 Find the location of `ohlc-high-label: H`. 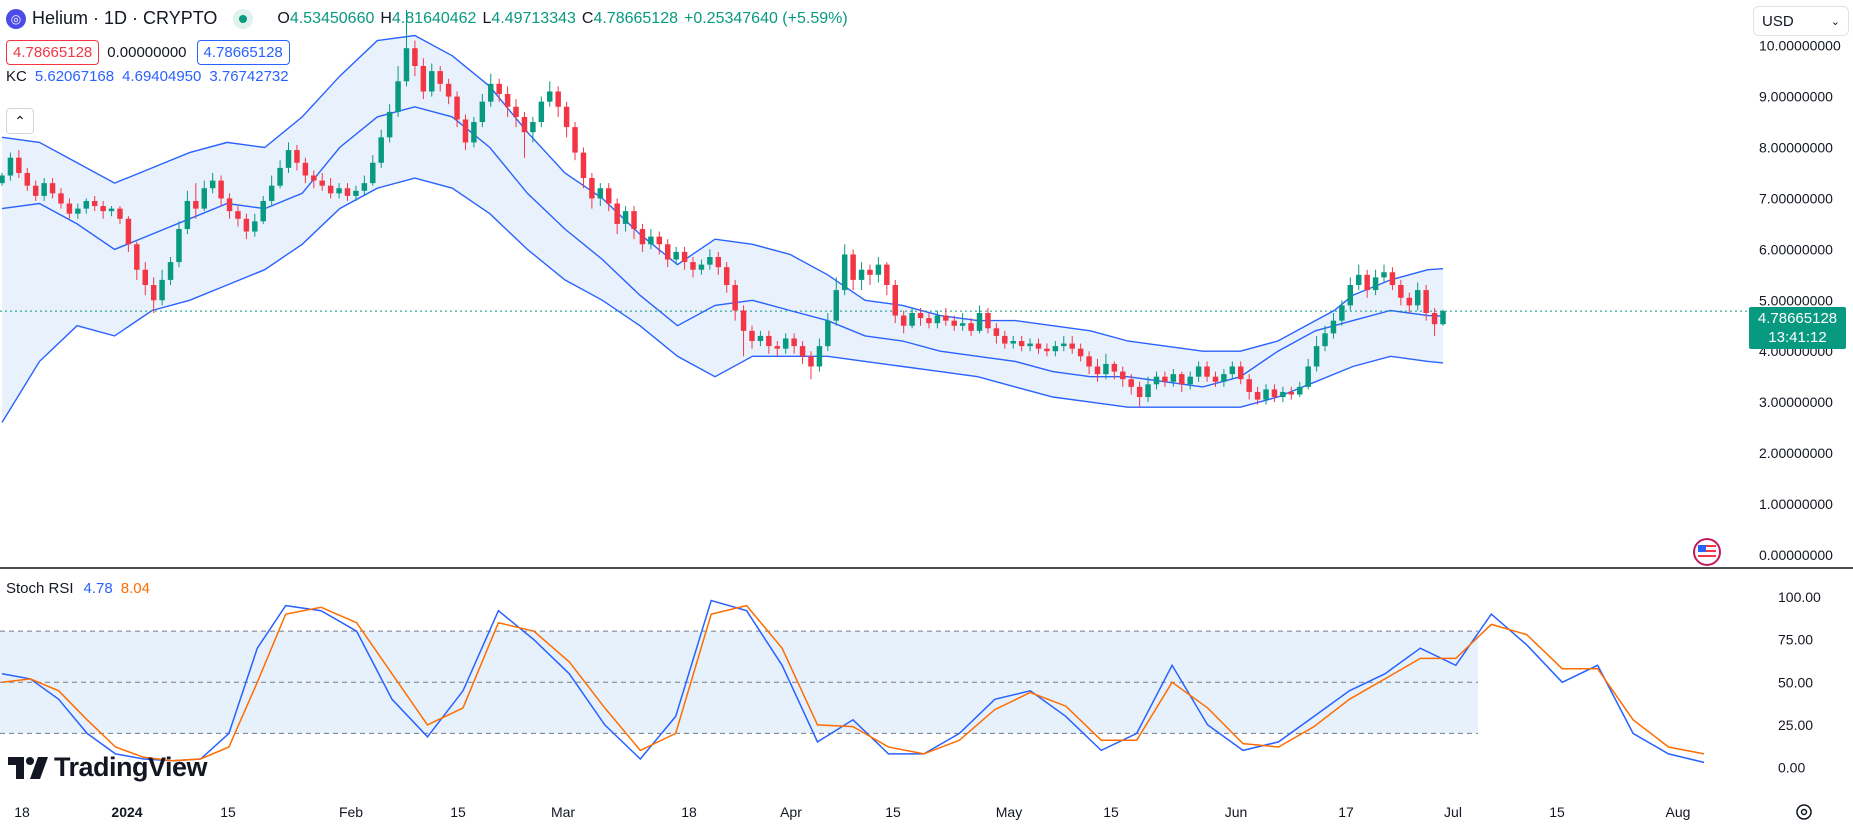

ohlc-high-label: H is located at coordinates (386, 18).